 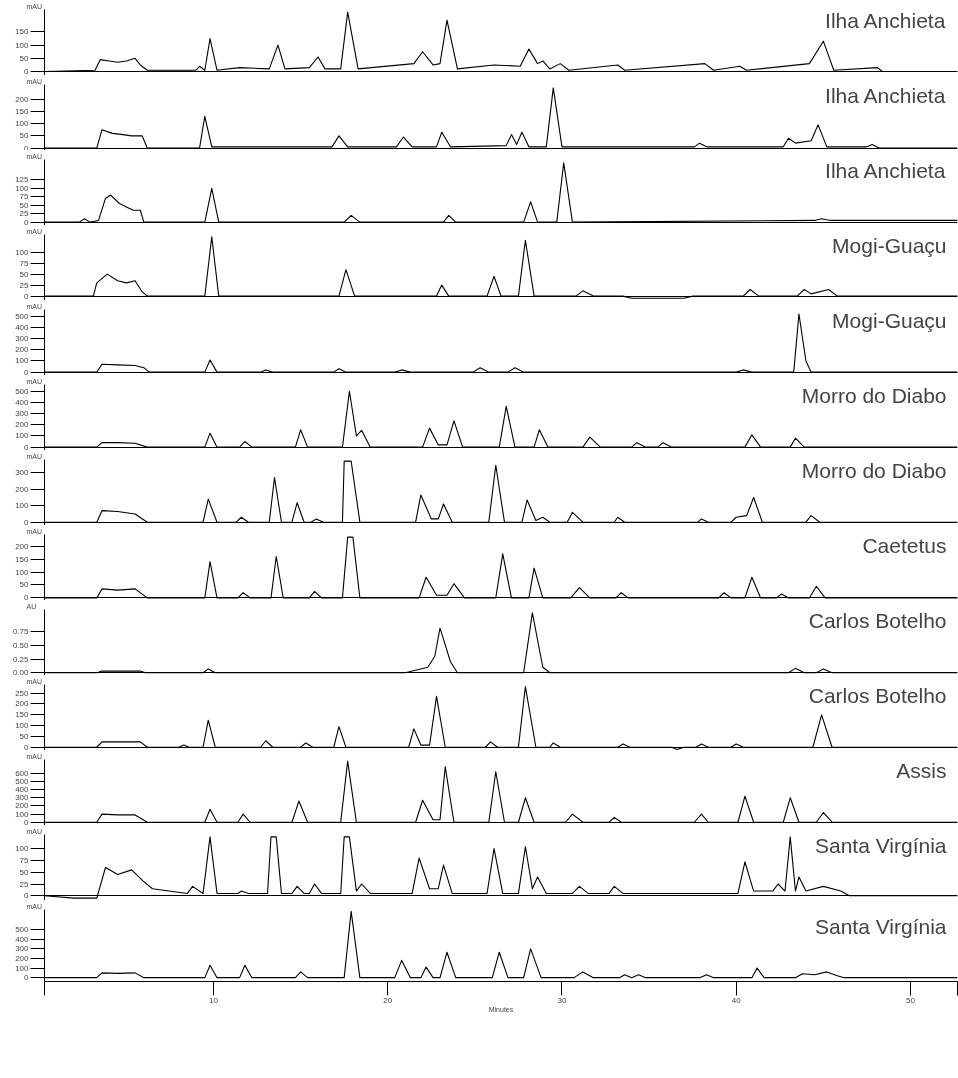 I want to click on chart-title: Assis, so click(x=921, y=770).